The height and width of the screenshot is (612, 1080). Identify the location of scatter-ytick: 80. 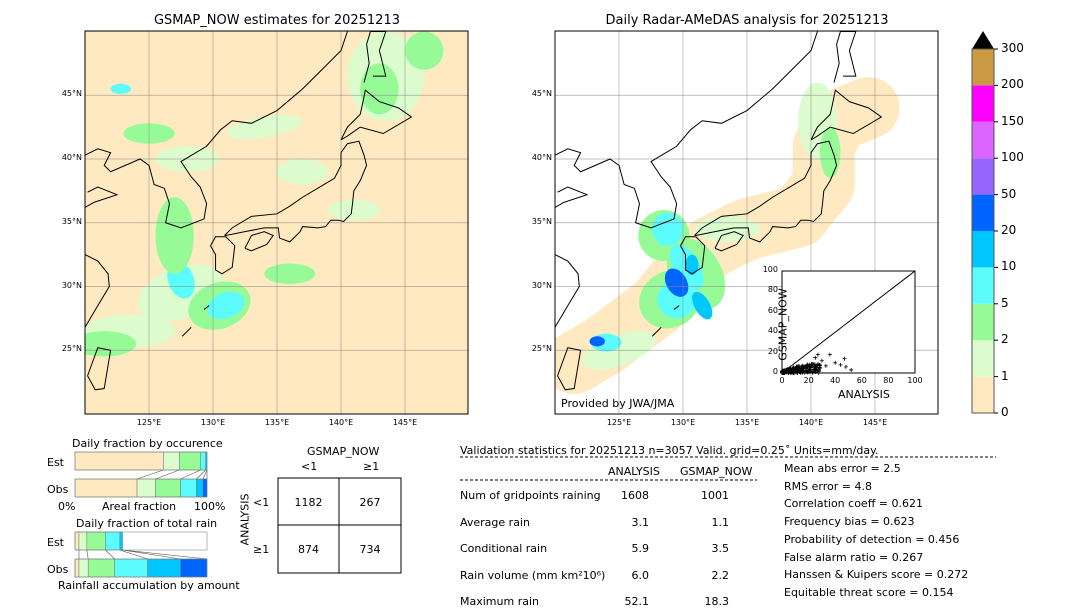
(772, 290).